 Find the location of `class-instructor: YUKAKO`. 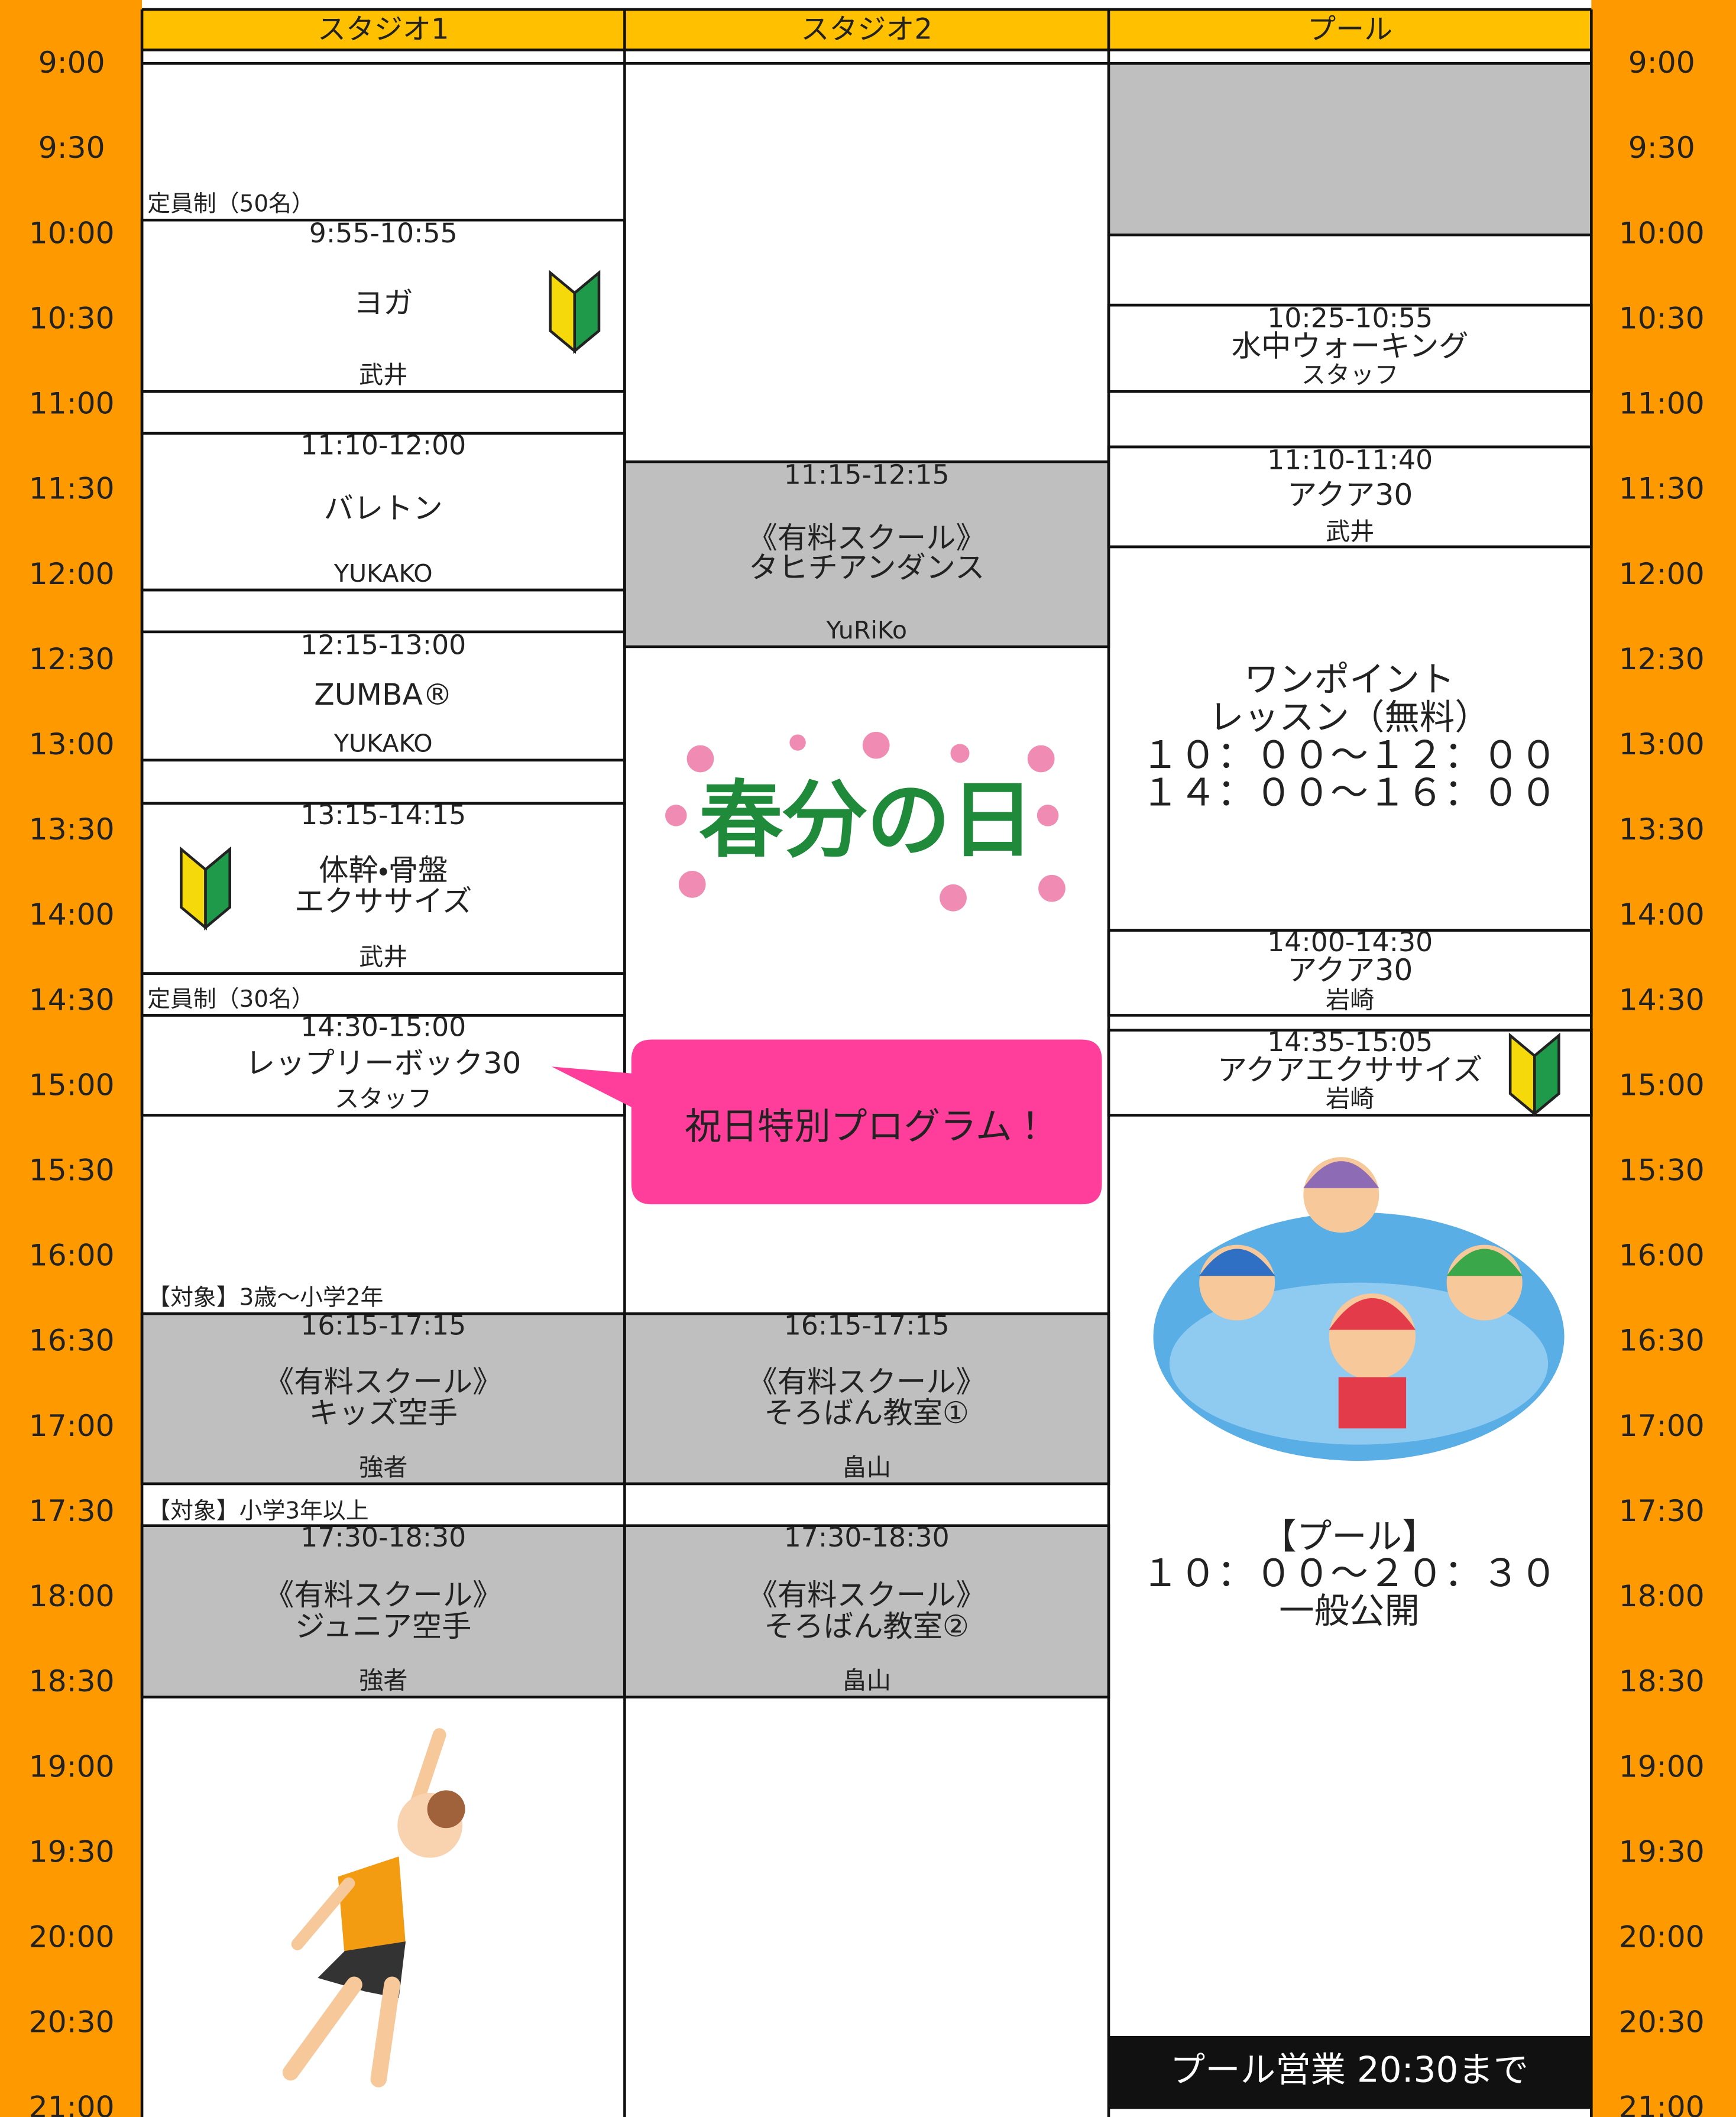

class-instructor: YUKAKO is located at coordinates (383, 573).